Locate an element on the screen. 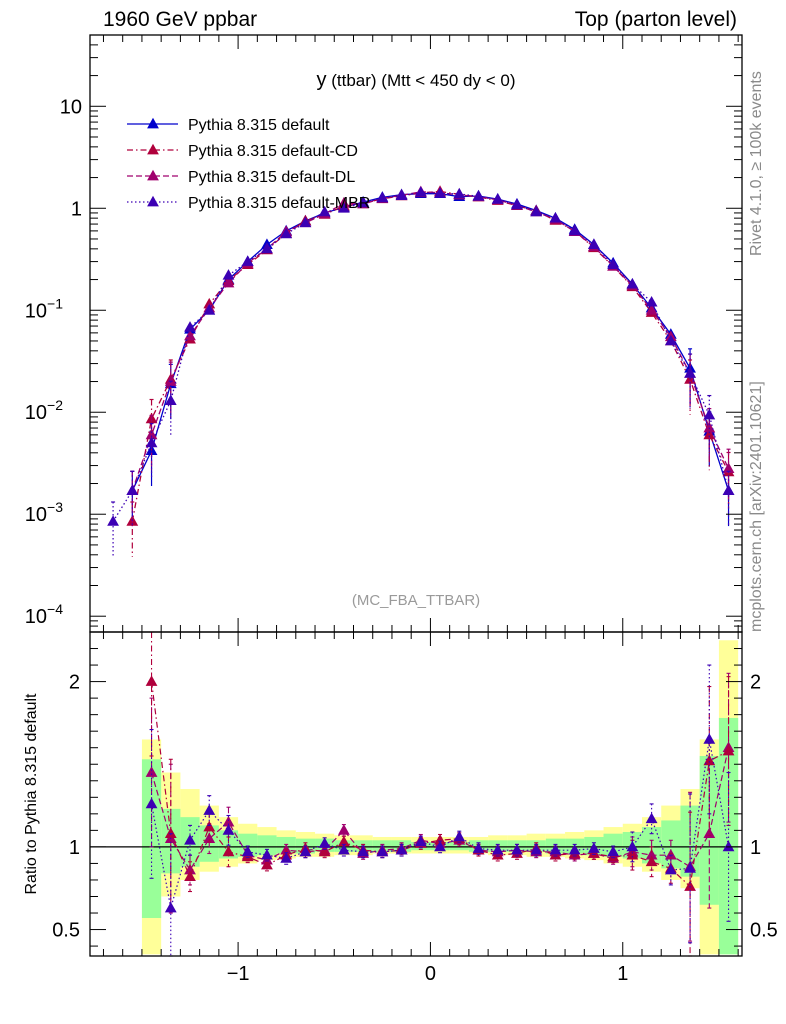 The width and height of the screenshot is (786, 1024). legend-label: Pythia 8.315 default-CD is located at coordinates (273, 151).